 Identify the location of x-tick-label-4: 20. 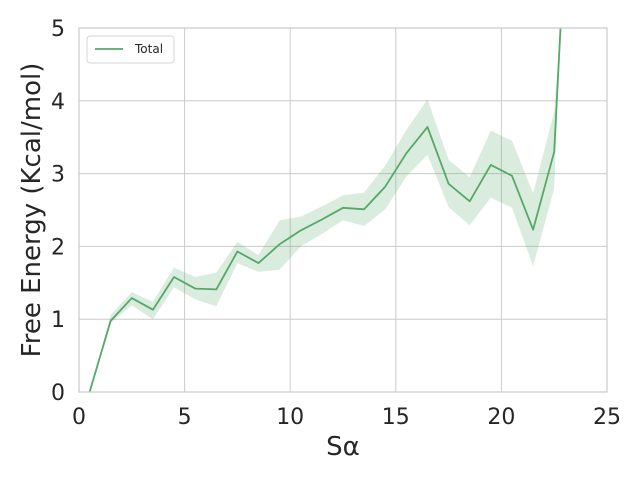
(501, 417).